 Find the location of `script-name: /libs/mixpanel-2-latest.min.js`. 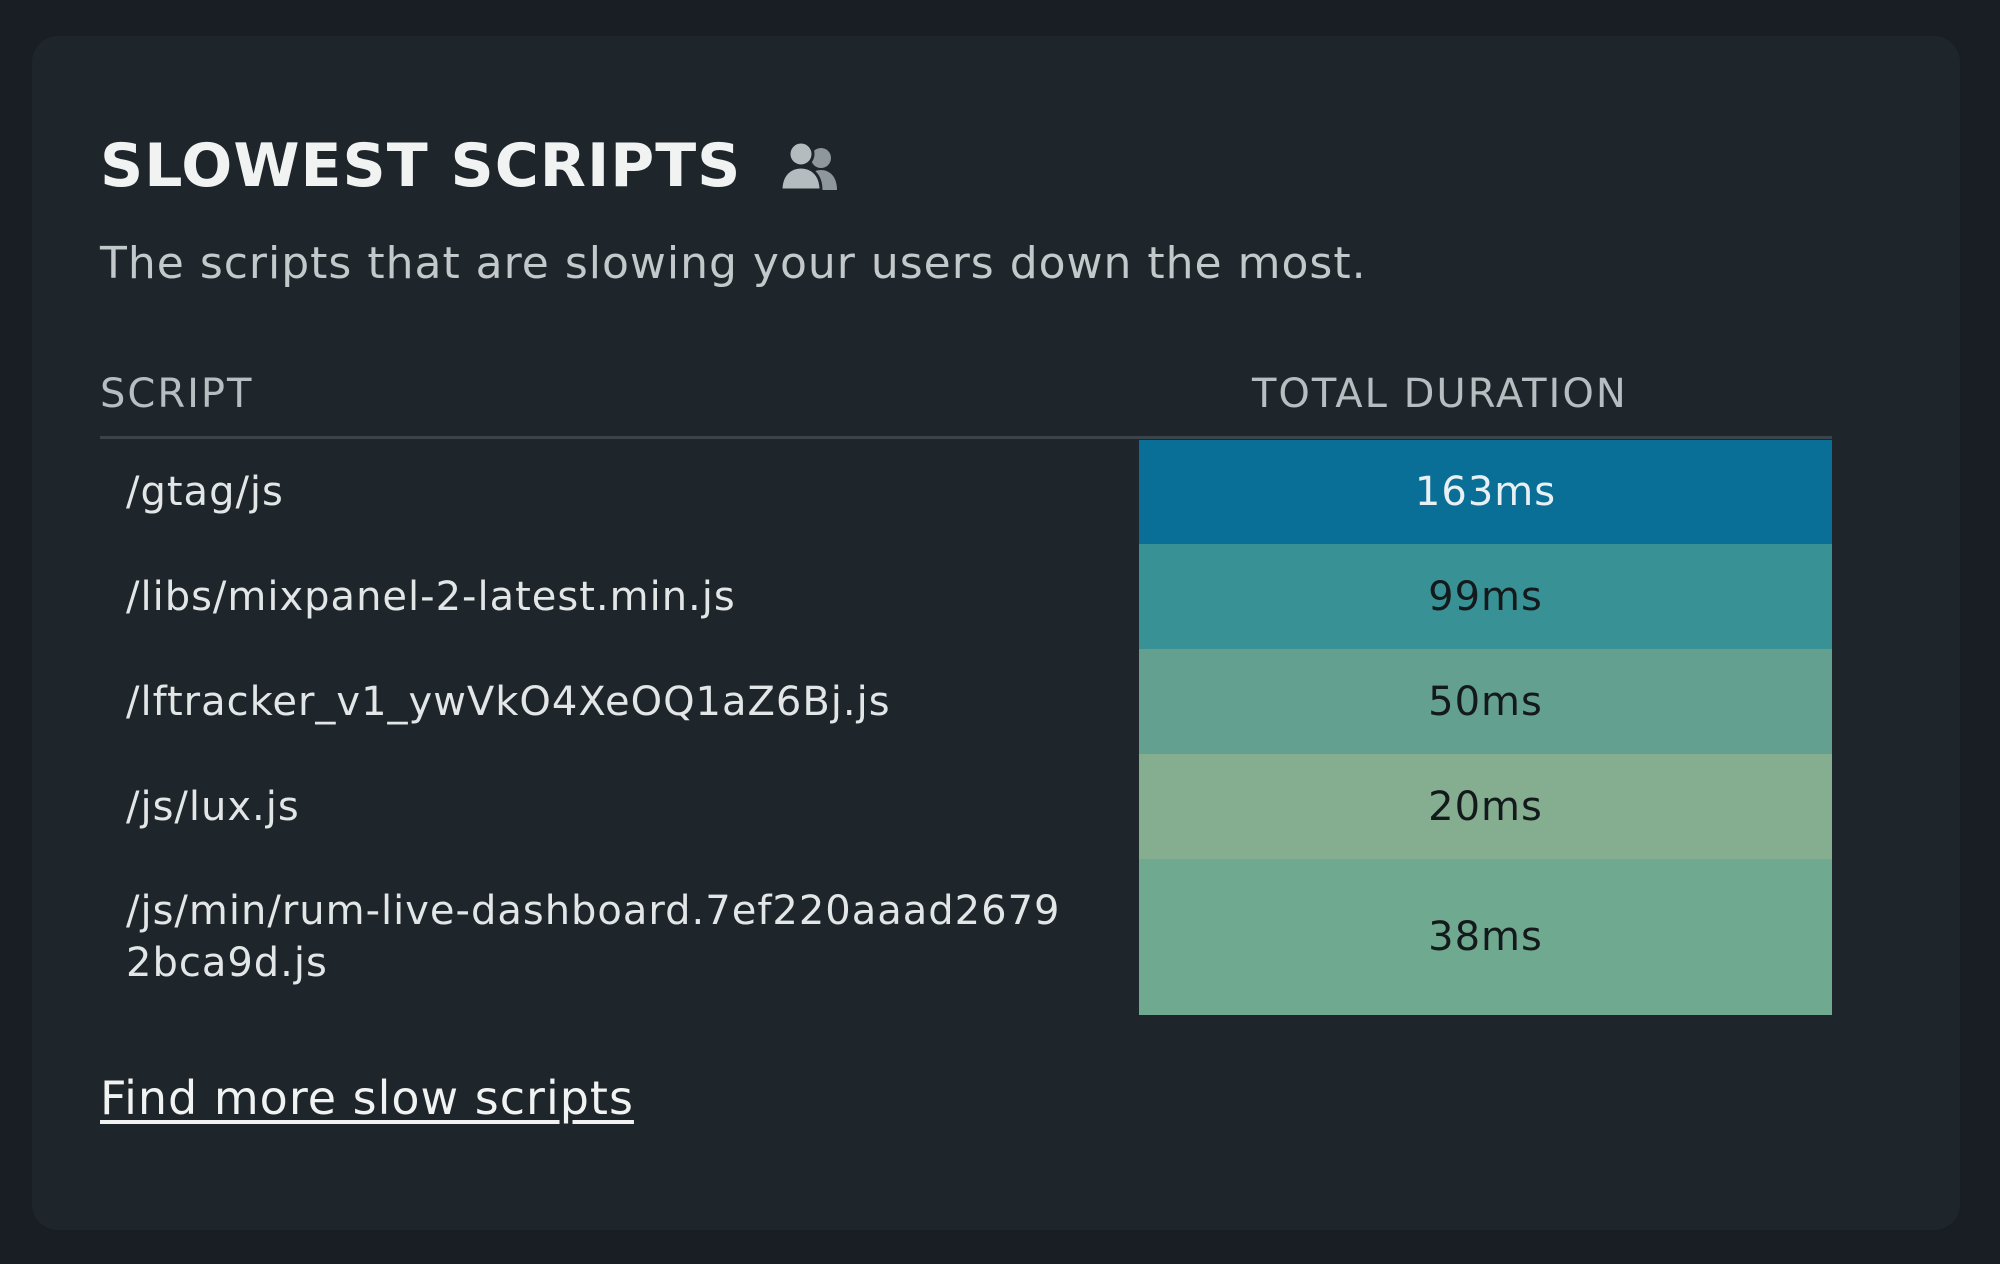

script-name: /libs/mixpanel-2-latest.min.js is located at coordinates (431, 596).